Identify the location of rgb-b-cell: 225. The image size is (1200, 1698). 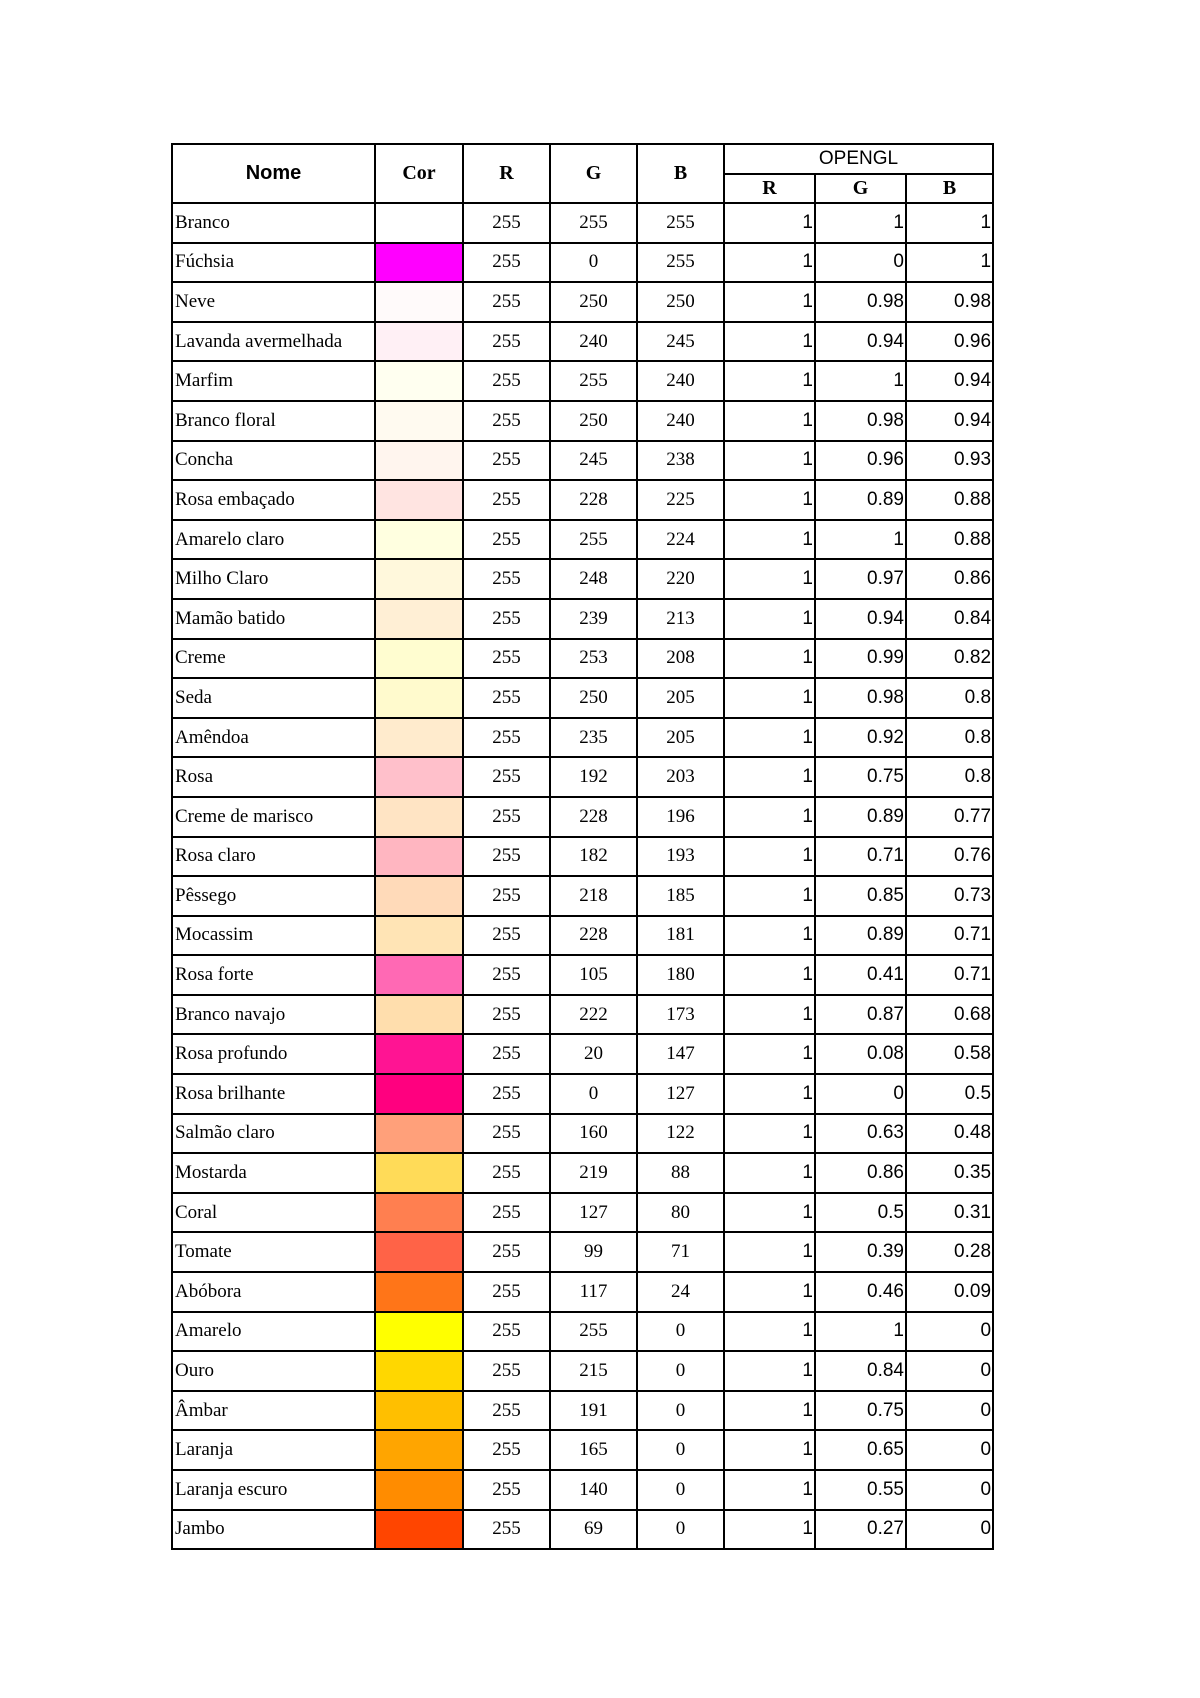
(680, 500).